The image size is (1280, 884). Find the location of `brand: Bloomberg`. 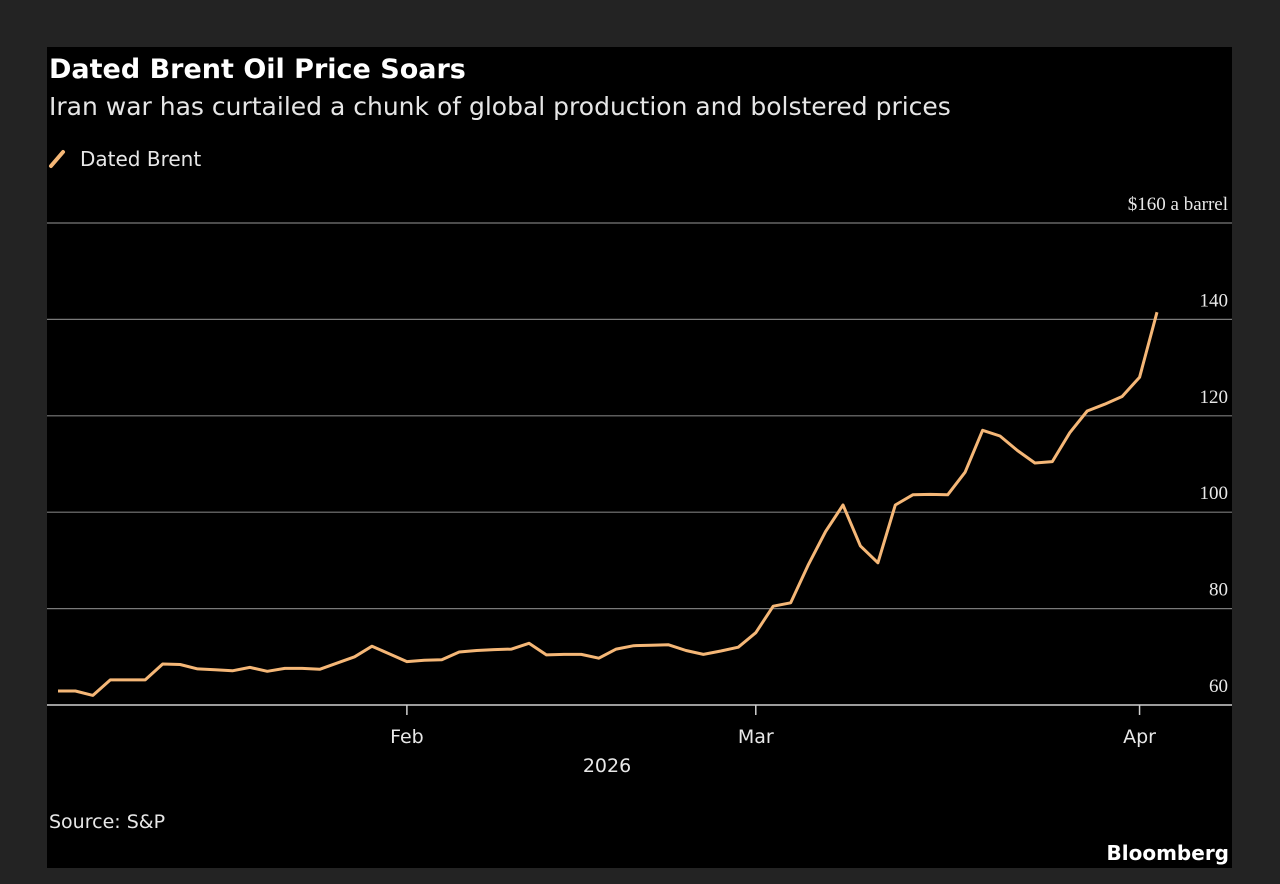

brand: Bloomberg is located at coordinates (1168, 853).